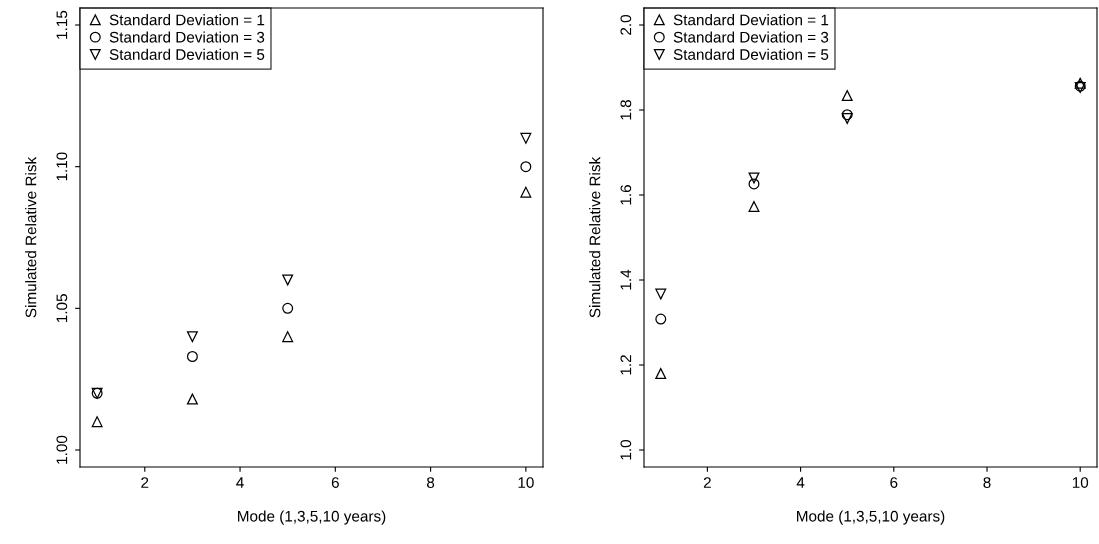 Image resolution: width=1099 pixels, height=544 pixels. I want to click on y-tick-label: 1.0, so click(626, 449).